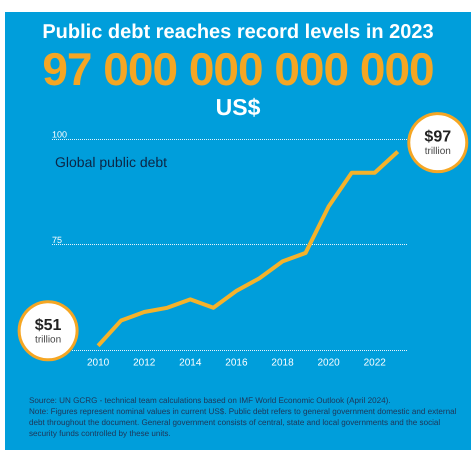 This screenshot has height=450, width=471. I want to click on chart-title: Public debt reaches record levels in 2023, so click(238, 32).